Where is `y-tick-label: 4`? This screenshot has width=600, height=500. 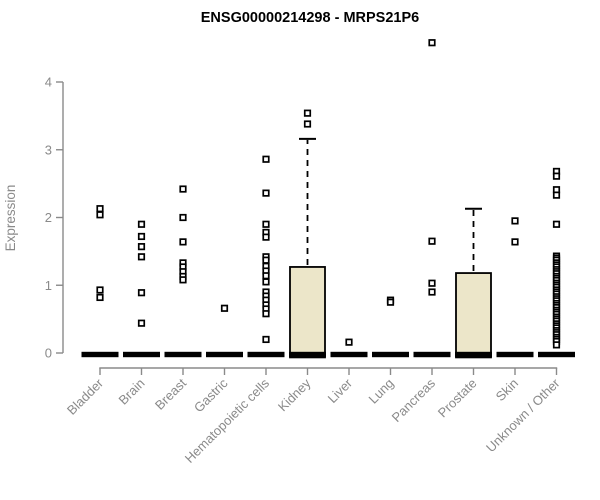
y-tick-label: 4 is located at coordinates (48, 82).